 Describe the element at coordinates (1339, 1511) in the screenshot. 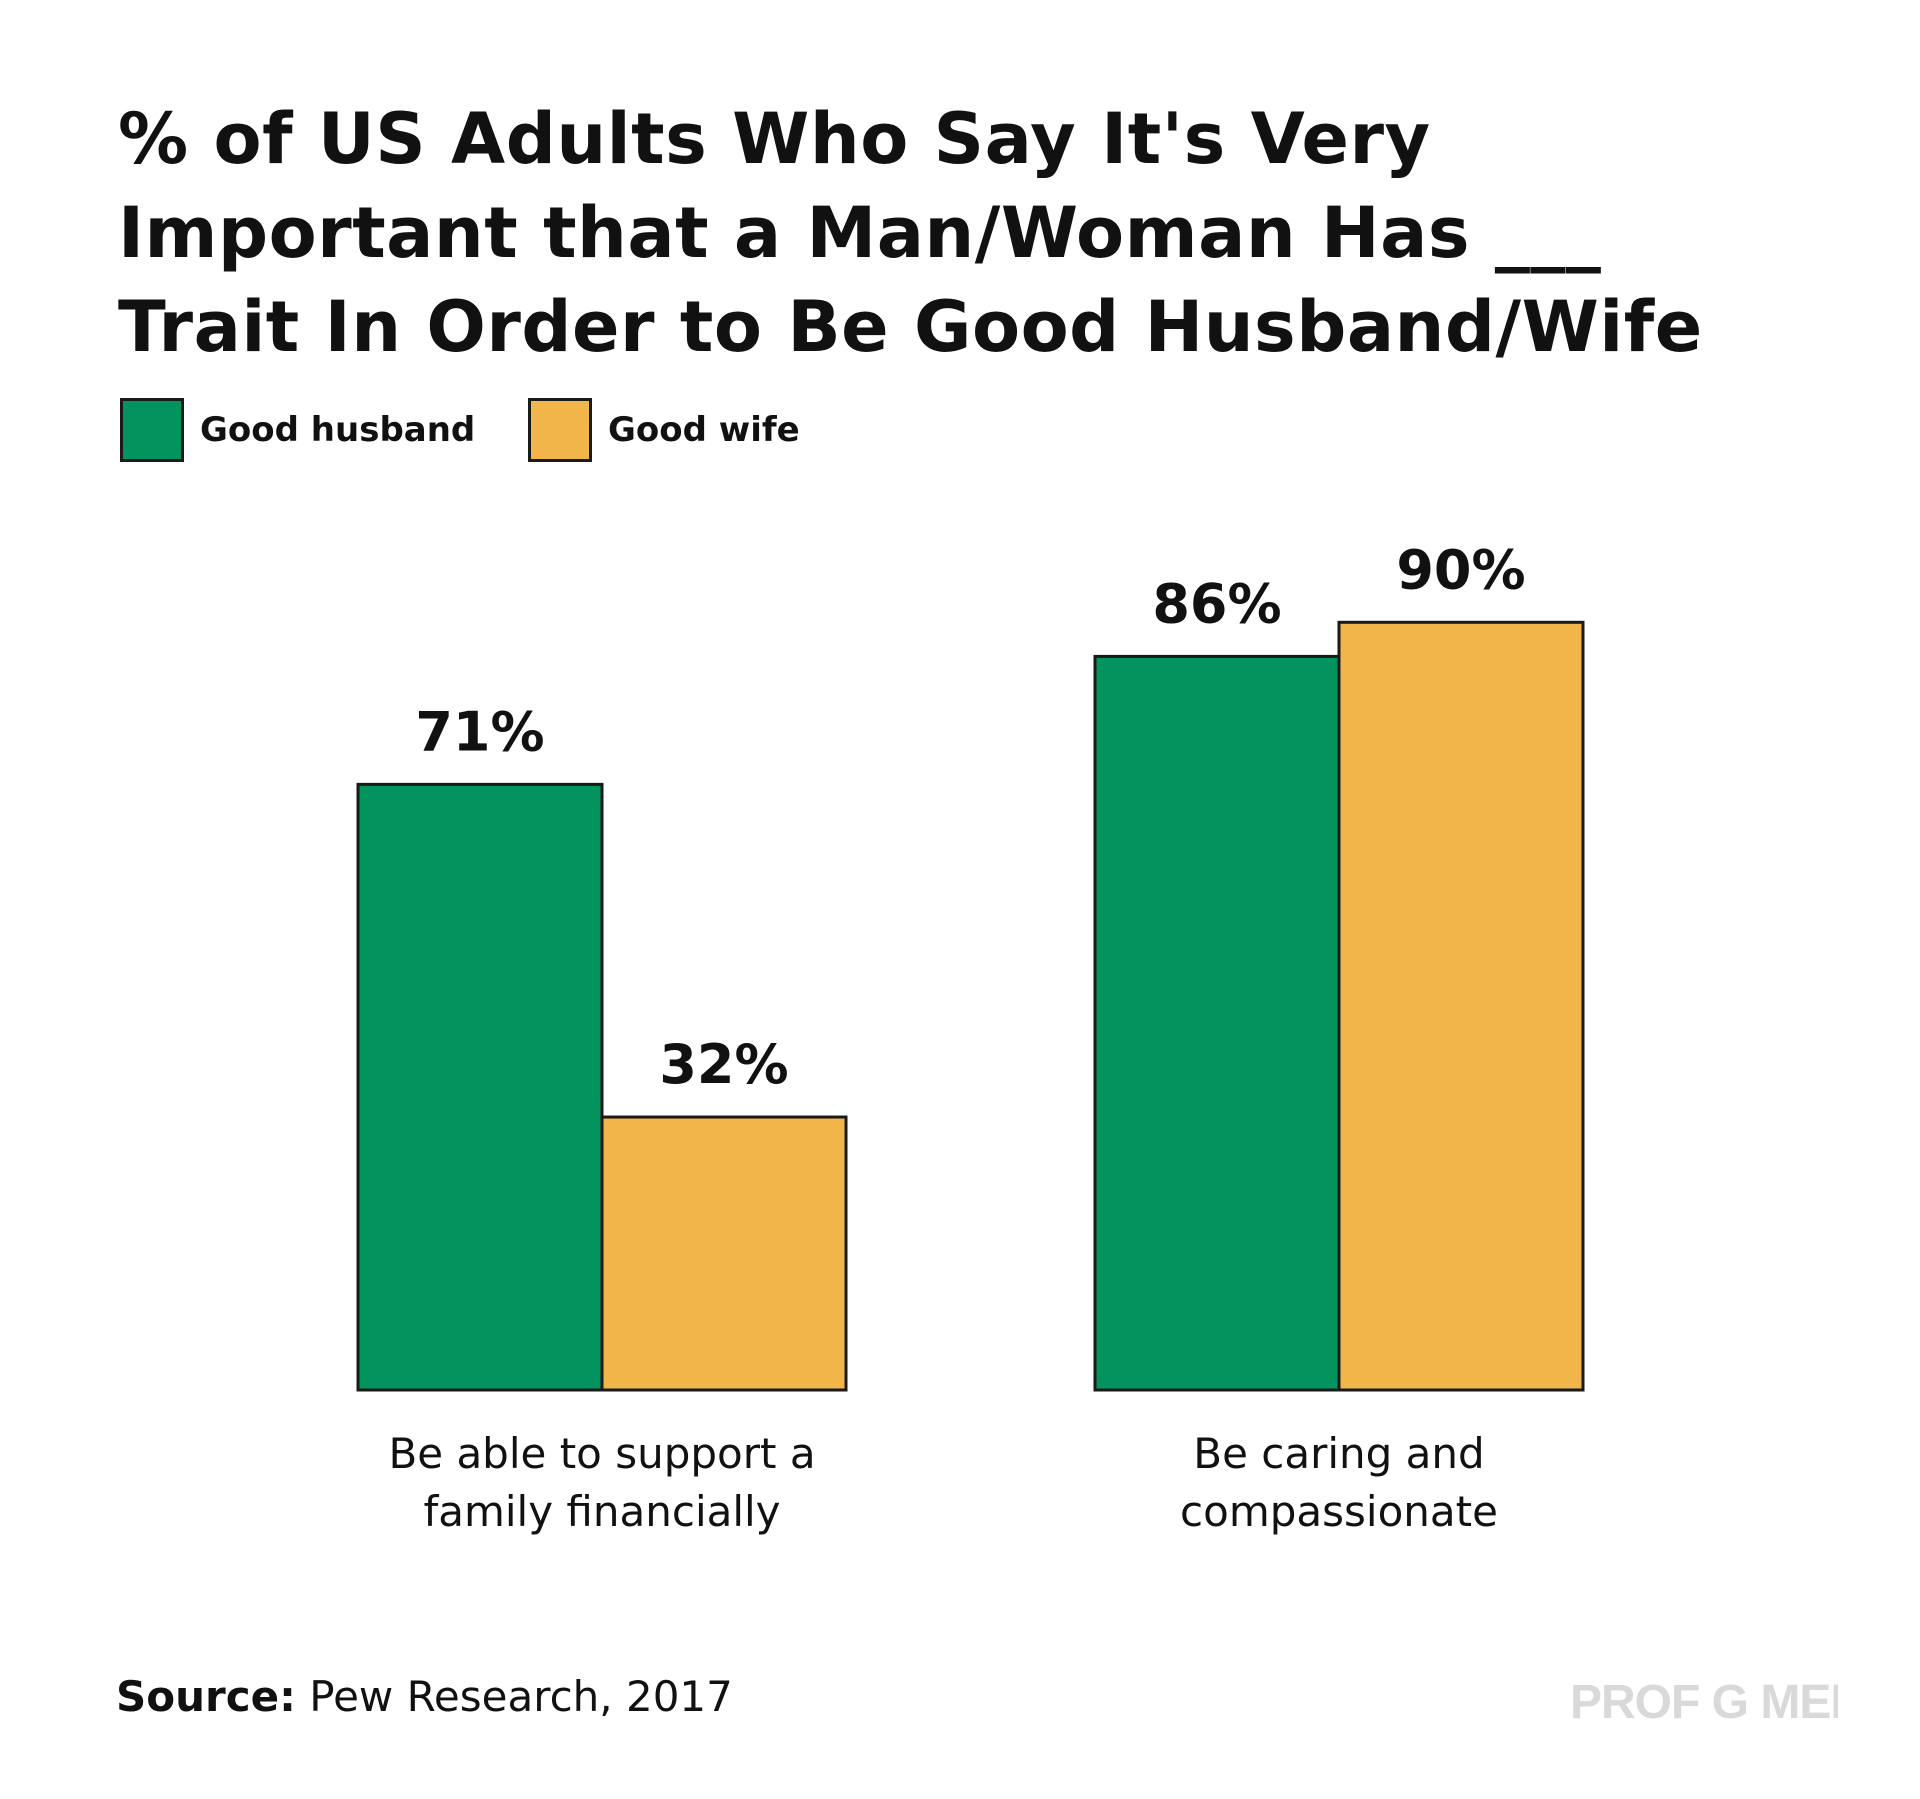

I see `category-label-be-caring-and-compassionate: compassionate` at that location.